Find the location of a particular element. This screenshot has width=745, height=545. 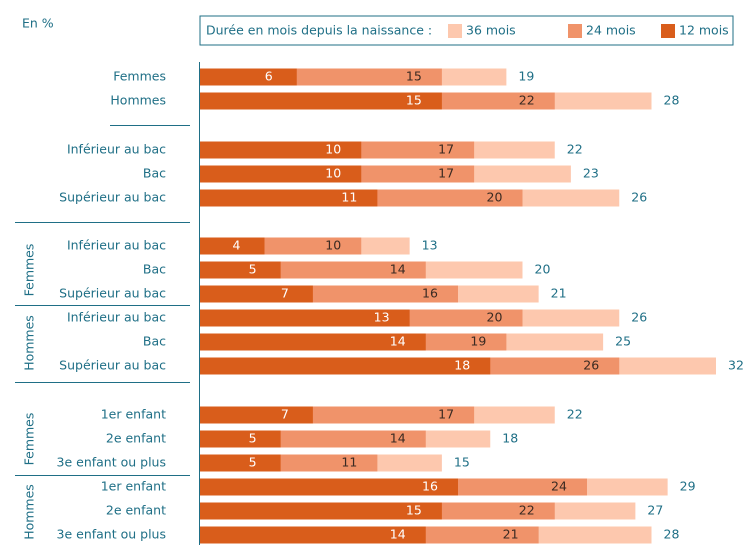

value-label: 32 is located at coordinates (736, 365).